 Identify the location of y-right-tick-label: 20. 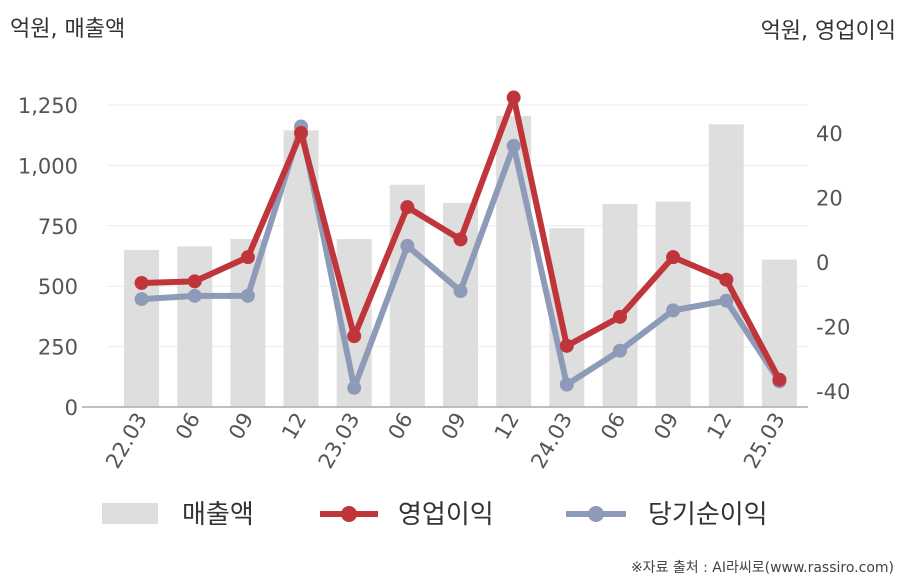
(829, 199).